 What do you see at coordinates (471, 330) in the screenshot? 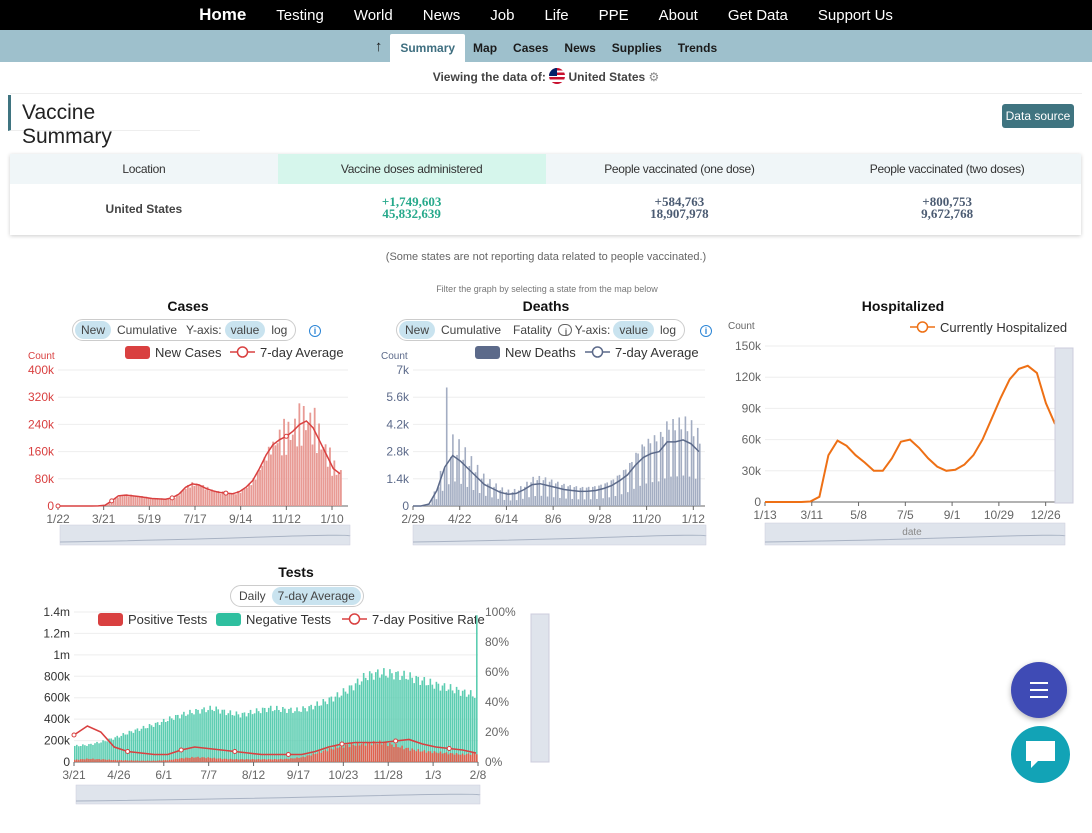
I see `deaths-cumulative-toggle: Cumulative` at bounding box center [471, 330].